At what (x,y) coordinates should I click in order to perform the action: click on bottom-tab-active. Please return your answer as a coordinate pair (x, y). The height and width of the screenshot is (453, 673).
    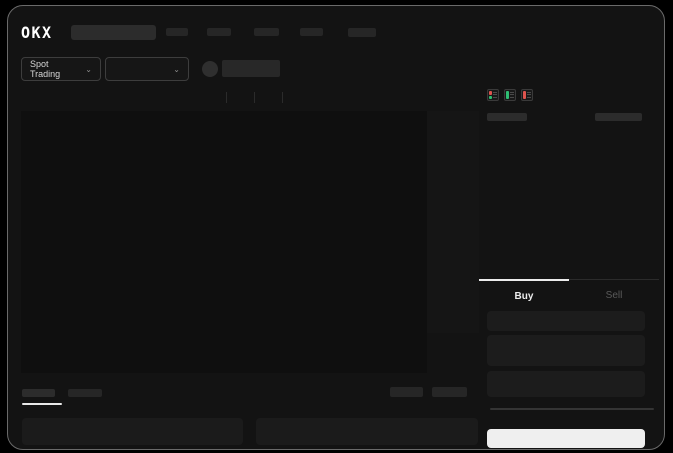
    Looking at the image, I should click on (38, 393).